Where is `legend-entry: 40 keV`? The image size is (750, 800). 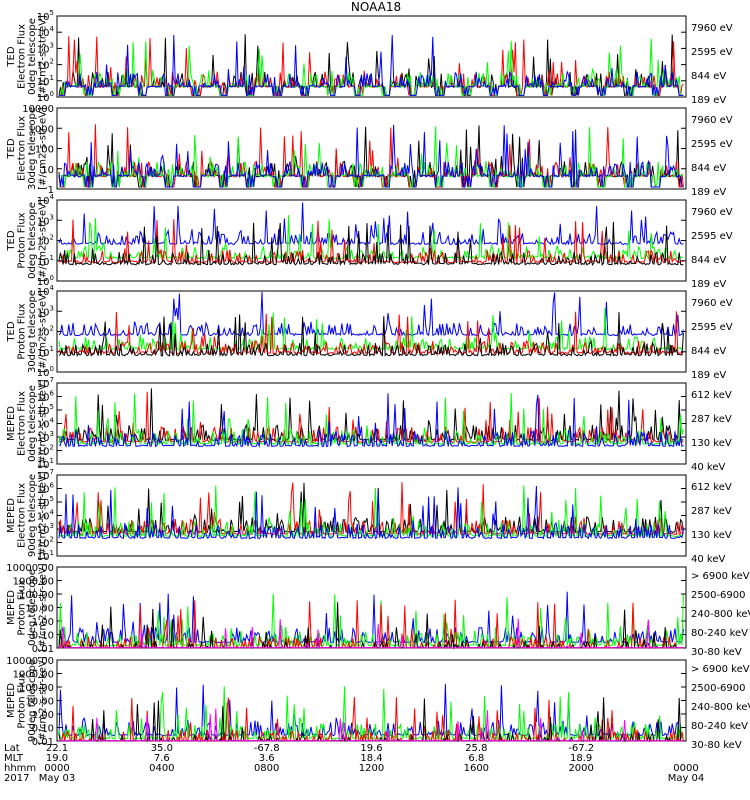 legend-entry: 40 keV is located at coordinates (708, 559).